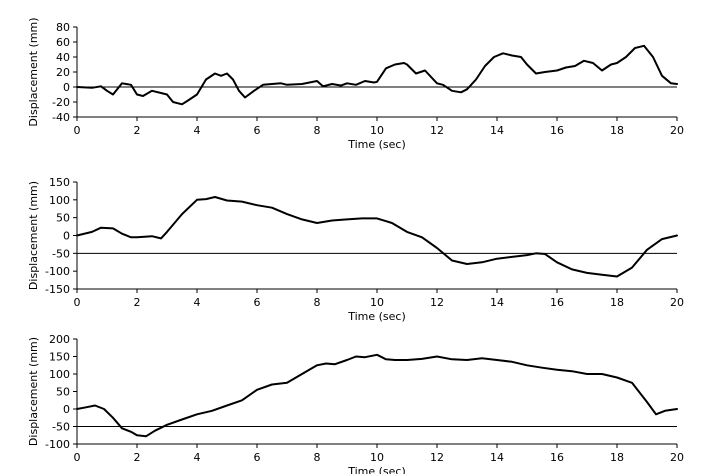 Image resolution: width=709 pixels, height=474 pixels. Describe the element at coordinates (59, 339) in the screenshot. I see `y-tick-label: 200` at that location.